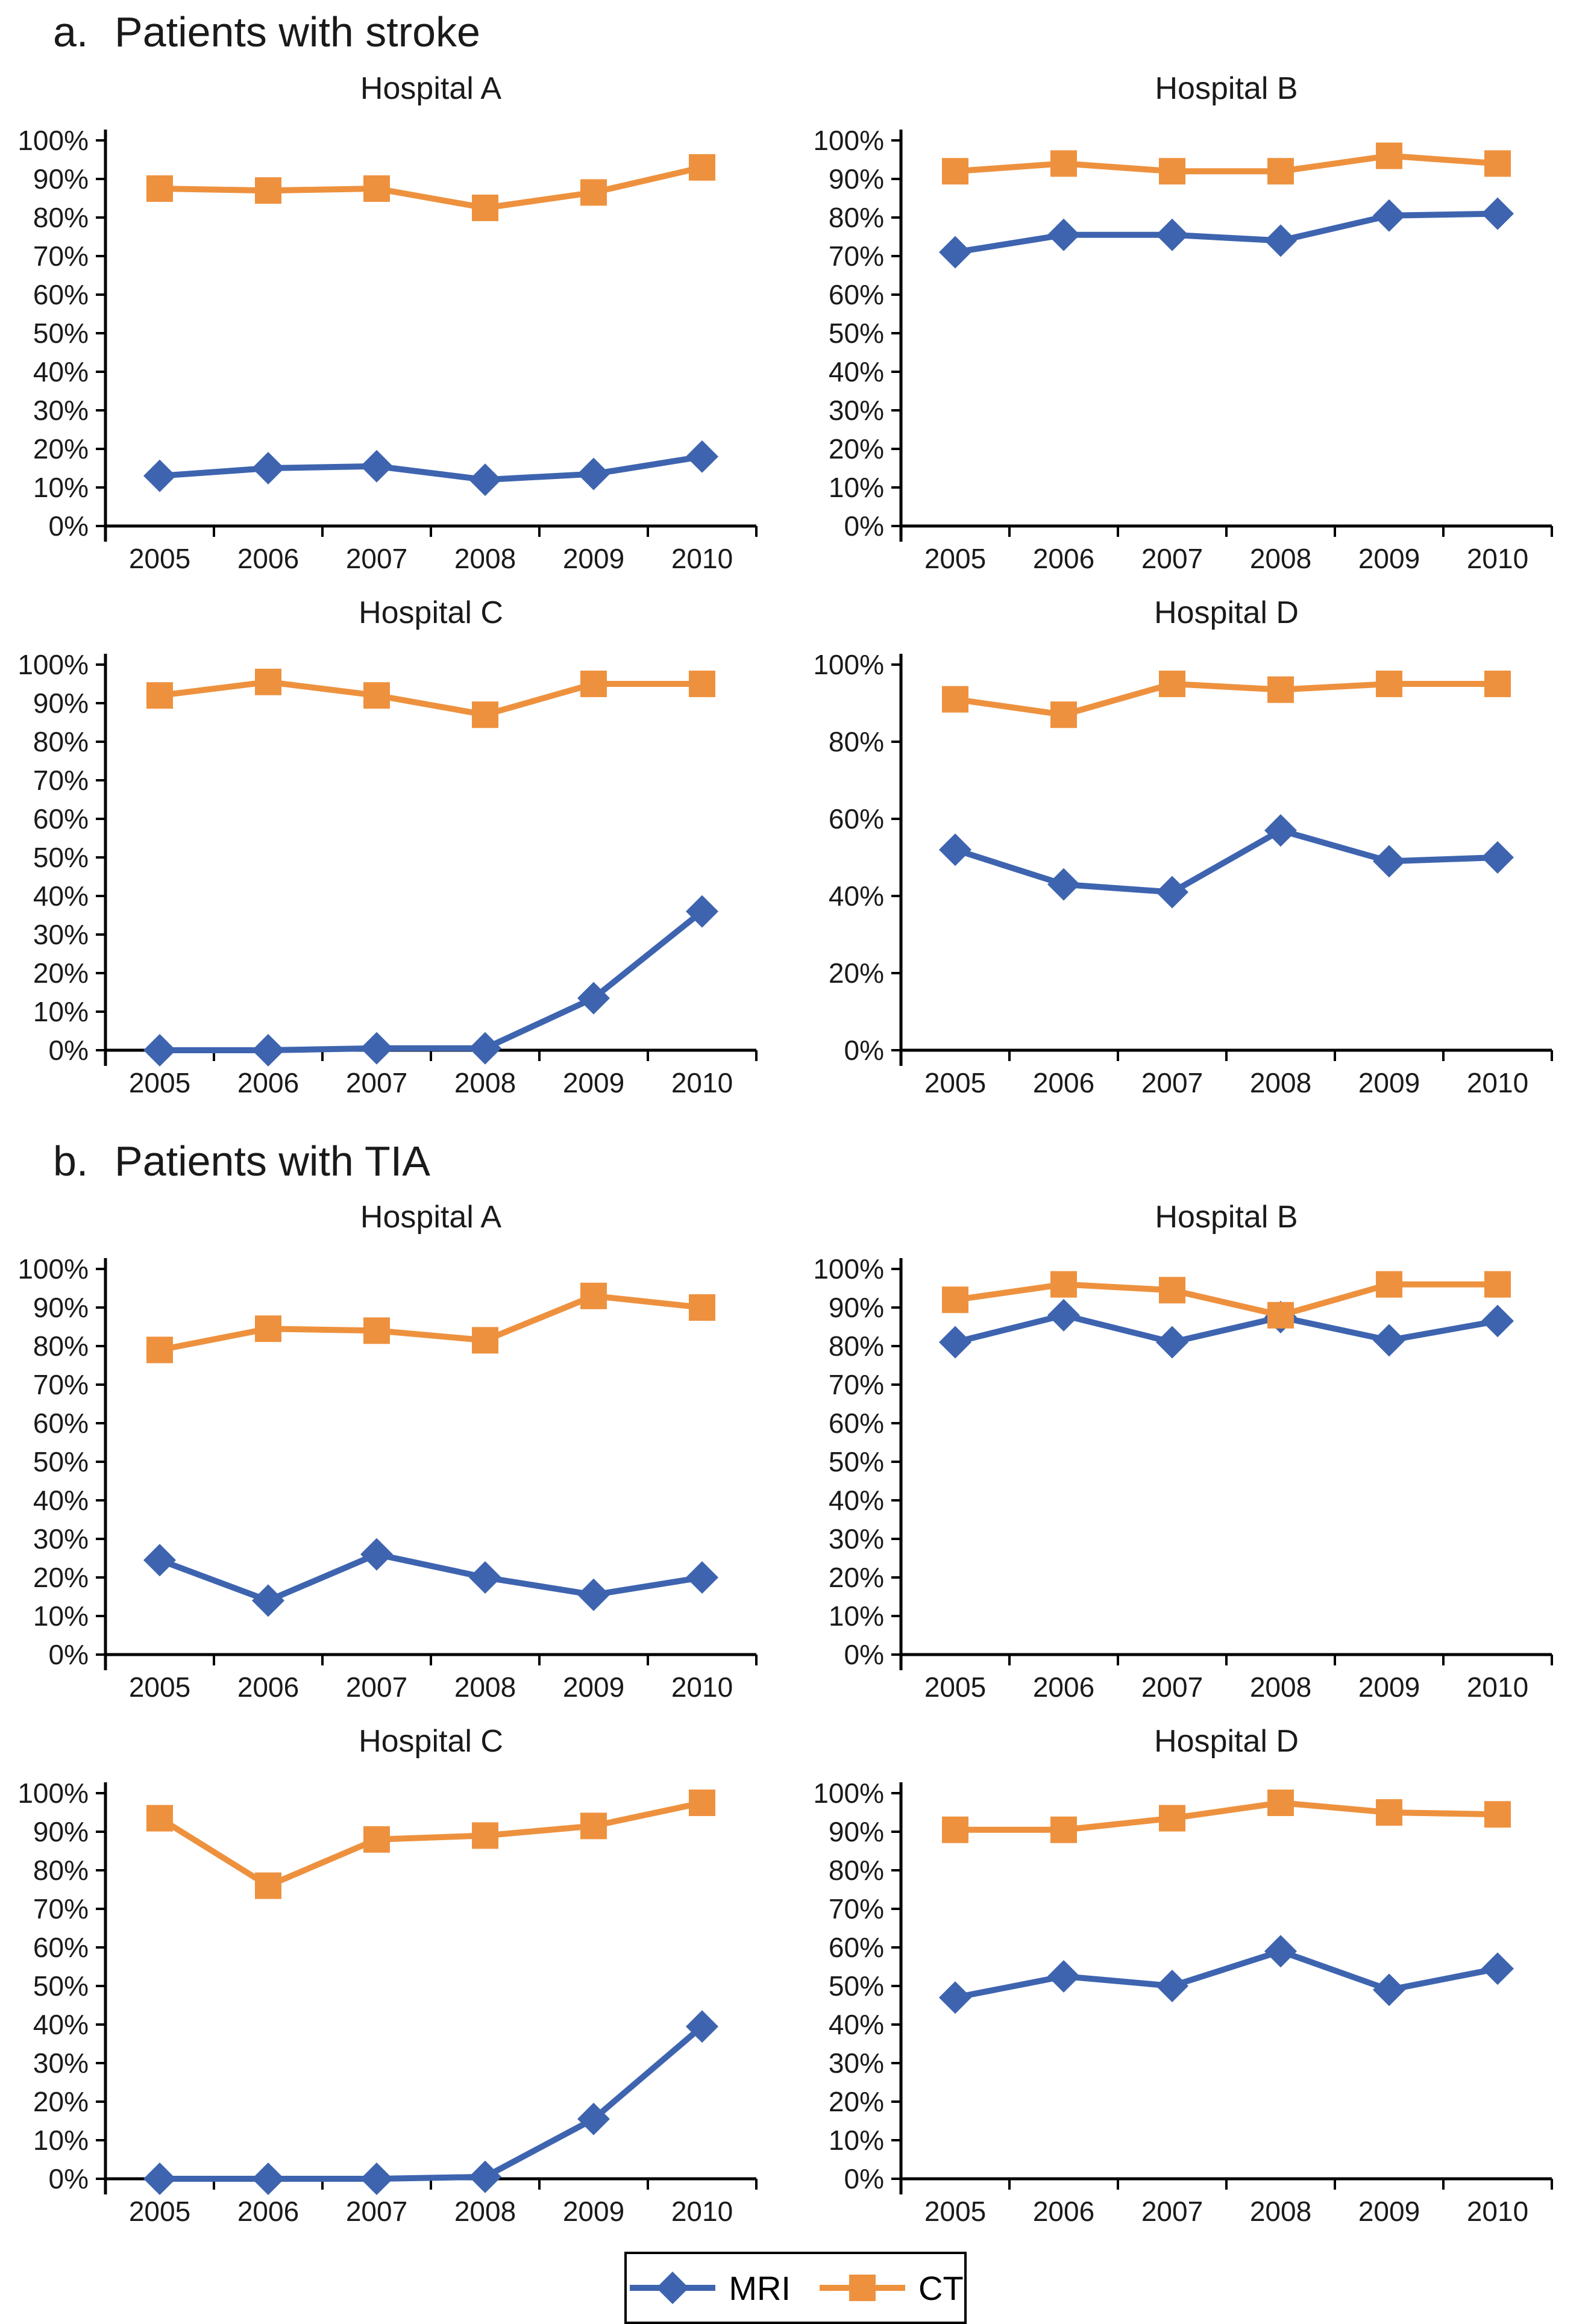 This screenshot has width=1591, height=2324. What do you see at coordinates (297, 31) in the screenshot?
I see `section-a-title: Patients with stroke` at bounding box center [297, 31].